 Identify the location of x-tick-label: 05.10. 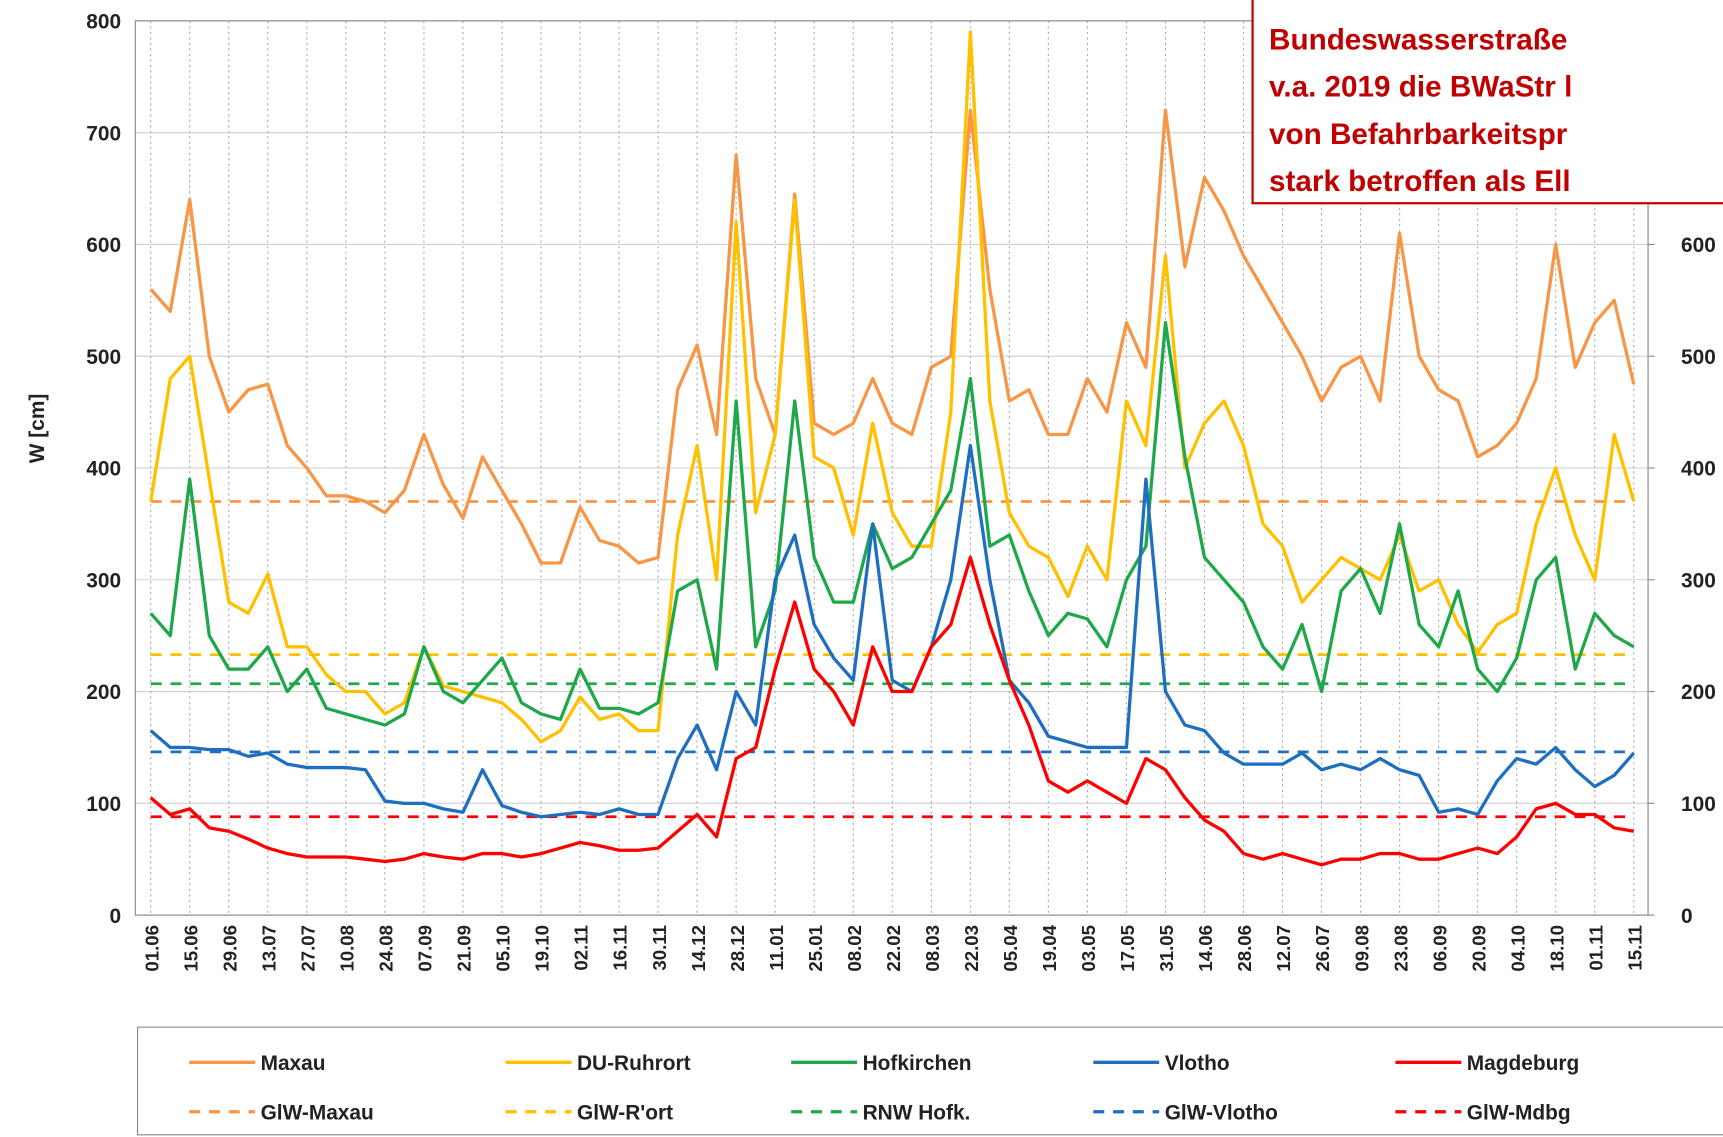
(503, 948).